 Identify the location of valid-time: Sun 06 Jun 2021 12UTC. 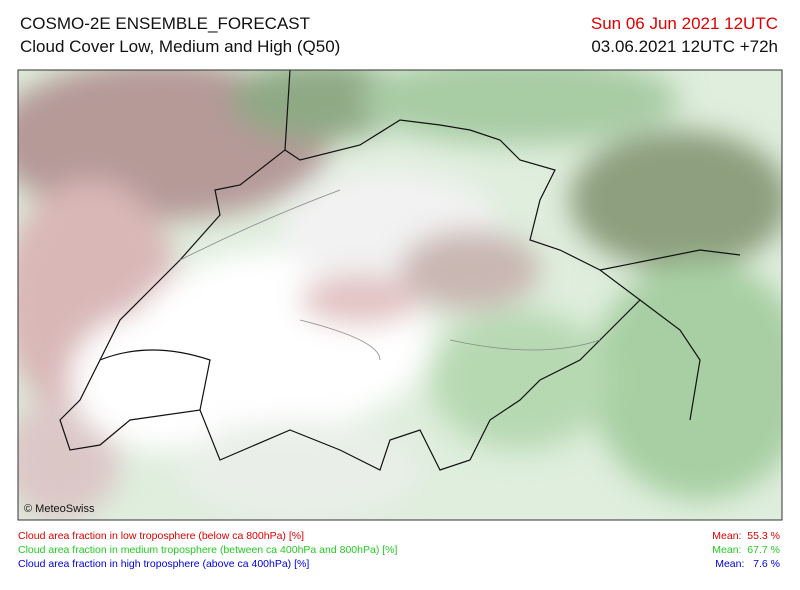
(684, 23).